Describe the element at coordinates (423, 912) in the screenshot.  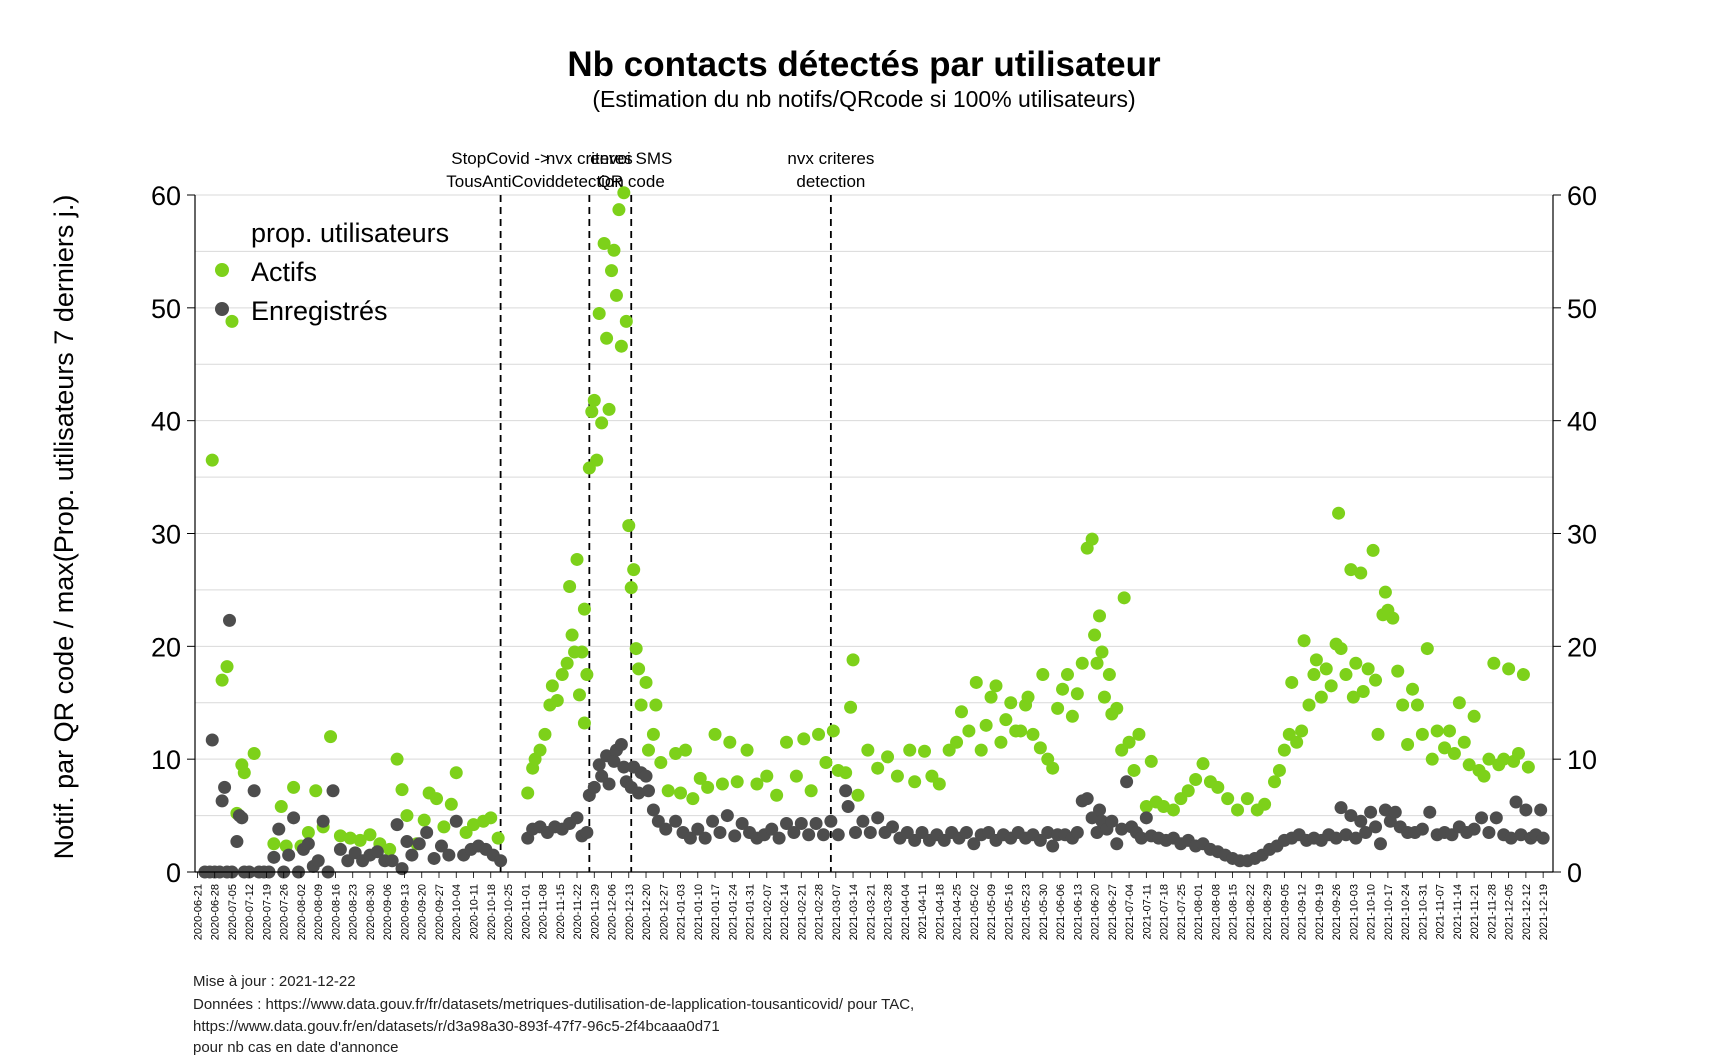
I see `x-tick-label: 2020-09-20` at that location.